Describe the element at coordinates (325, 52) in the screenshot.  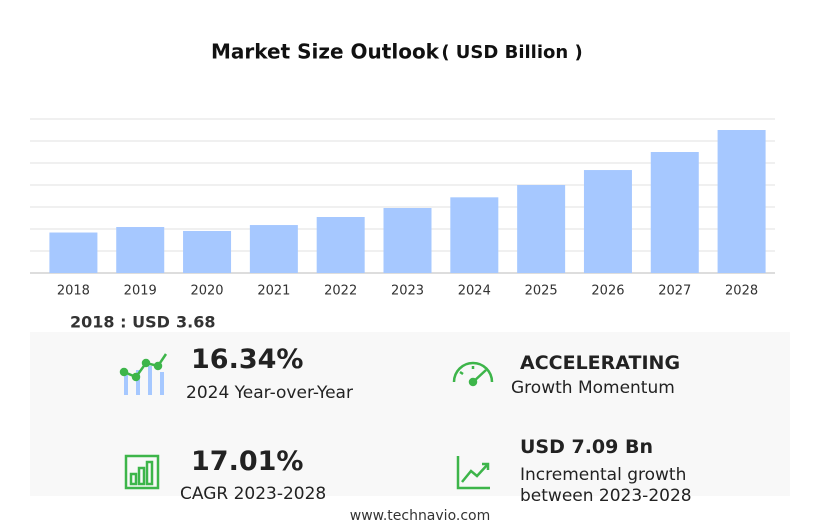
I see `chart-title: Market Size Outlook` at that location.